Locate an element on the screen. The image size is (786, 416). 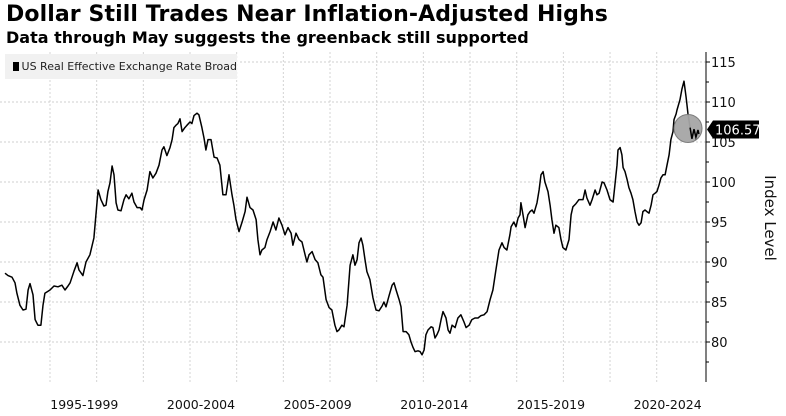
x-tick-label: 2010-2014 is located at coordinates (434, 404).